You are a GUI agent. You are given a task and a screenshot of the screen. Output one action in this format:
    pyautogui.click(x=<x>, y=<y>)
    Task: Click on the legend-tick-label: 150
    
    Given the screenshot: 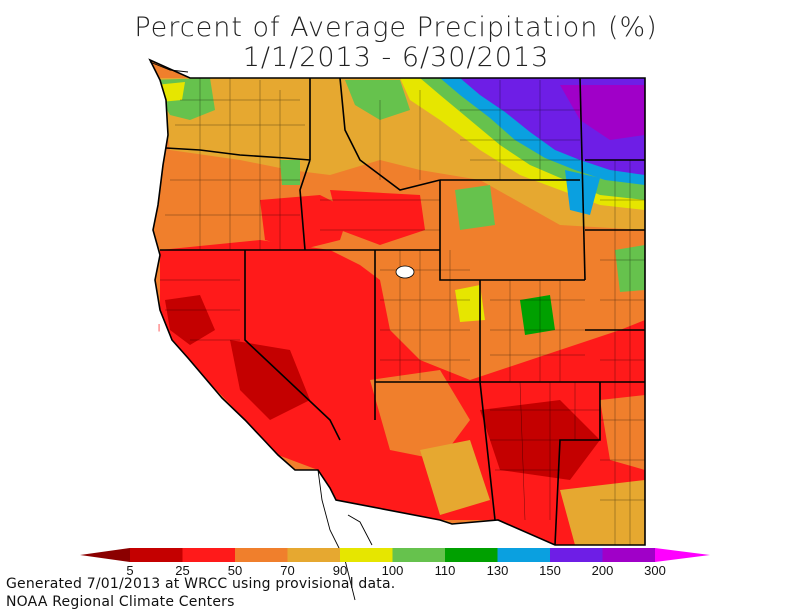 What is the action you would take?
    pyautogui.click(x=550, y=570)
    